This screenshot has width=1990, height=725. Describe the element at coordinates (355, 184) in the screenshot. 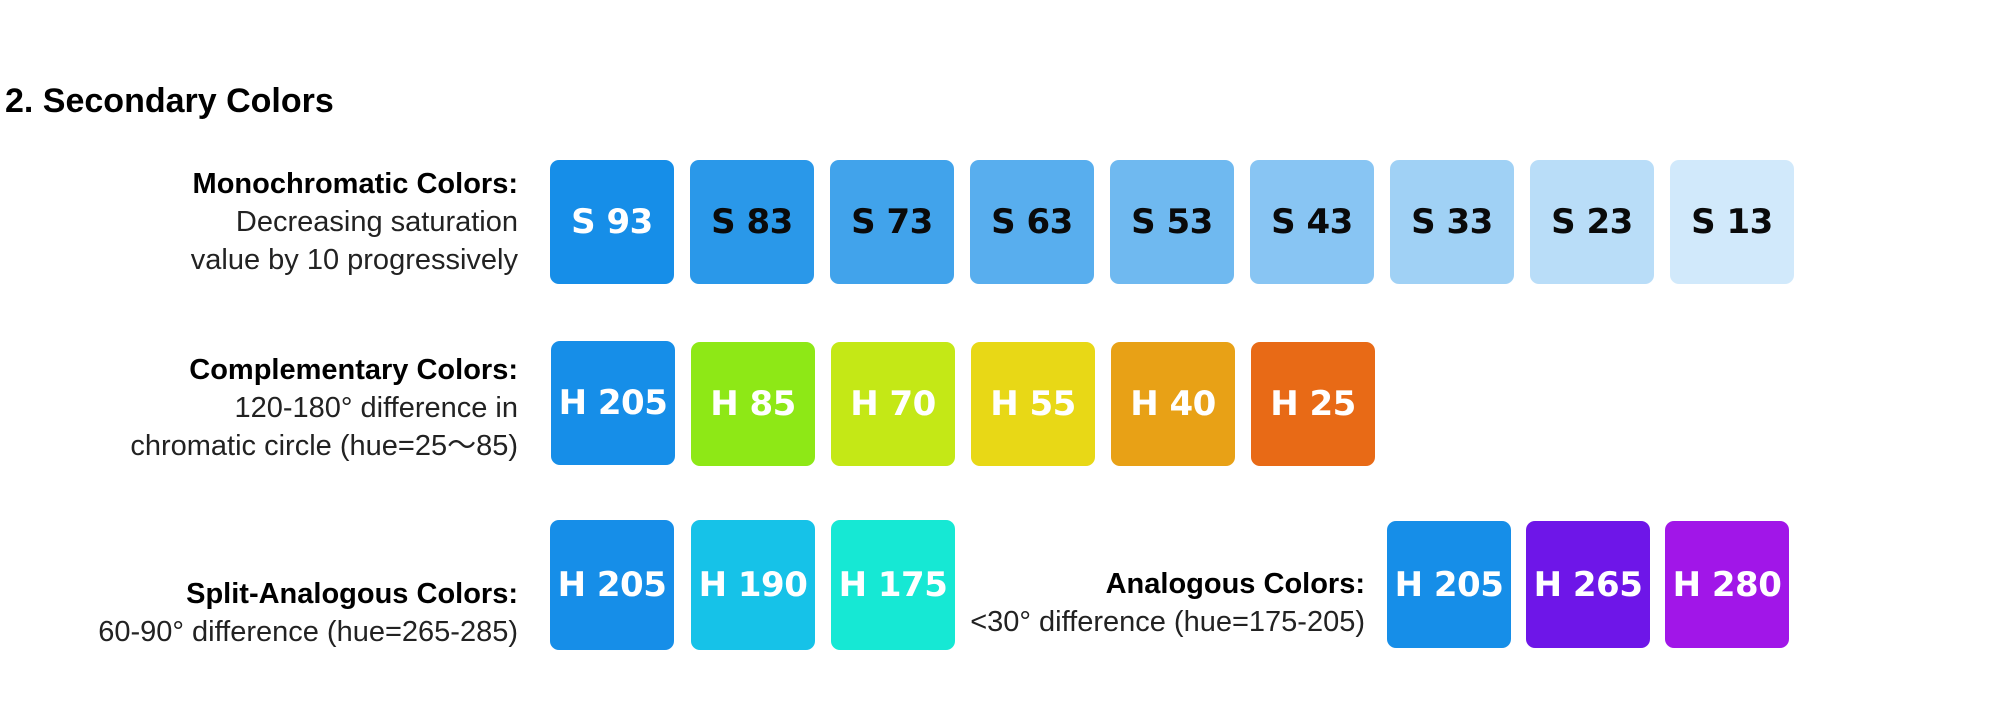

I see `monochromatic-heading: Monochromatic Colors:` at that location.